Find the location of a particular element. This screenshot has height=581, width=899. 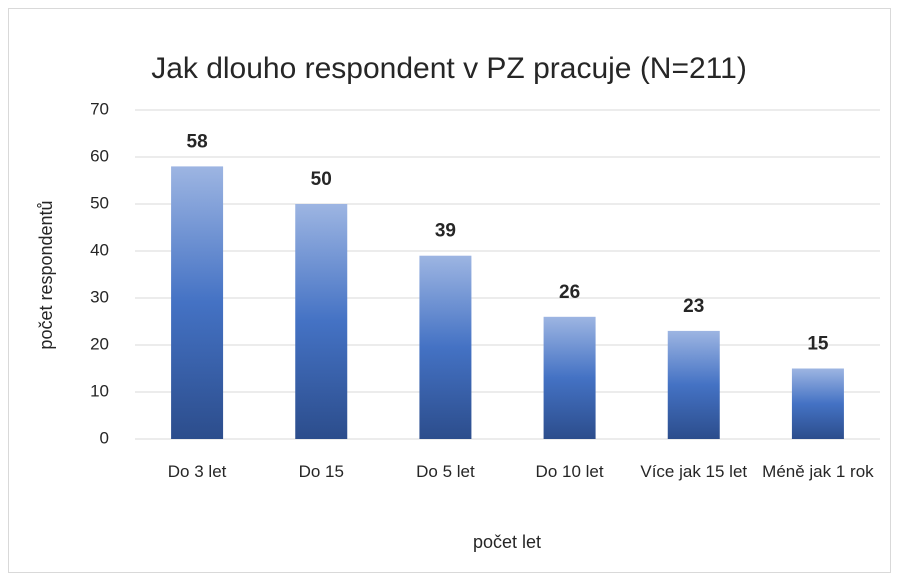

data-label: 23 is located at coordinates (693, 306).